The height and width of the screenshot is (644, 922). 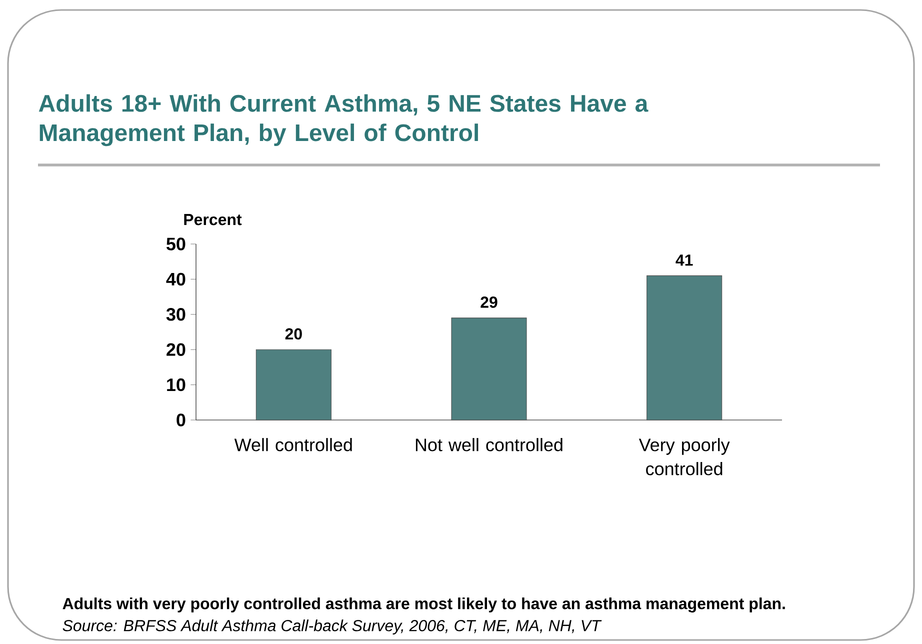 I want to click on data-label: 29, so click(x=489, y=302).